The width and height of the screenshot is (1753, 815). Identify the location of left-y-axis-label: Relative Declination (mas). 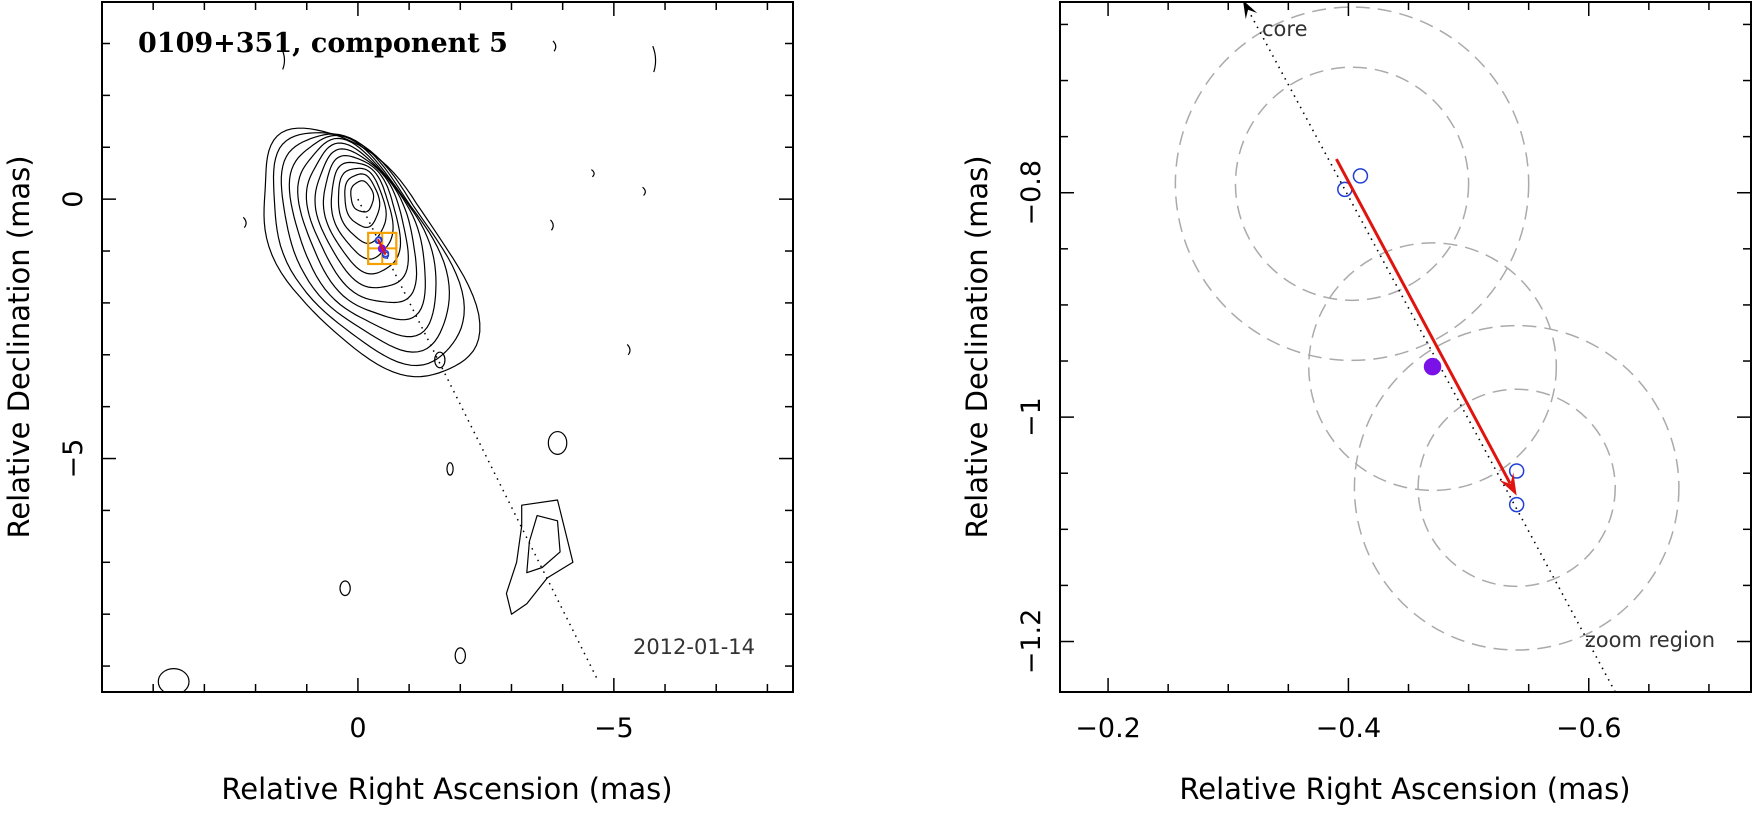
(19, 346).